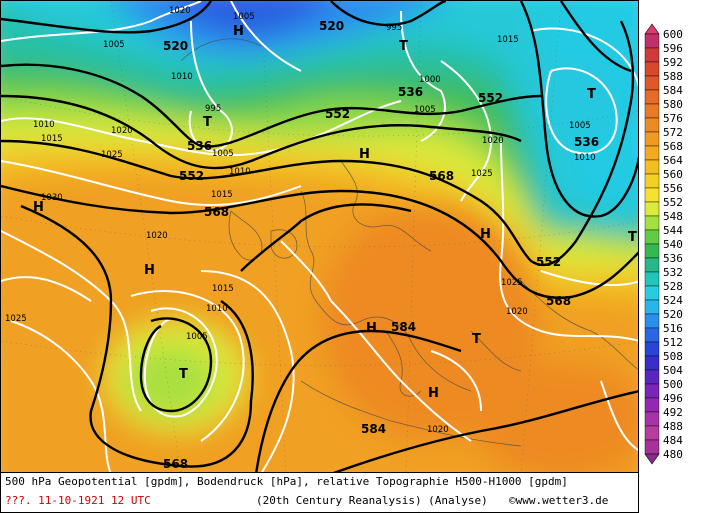  Describe the element at coordinates (673, 132) in the screenshot. I see `legend-label: 572` at that location.